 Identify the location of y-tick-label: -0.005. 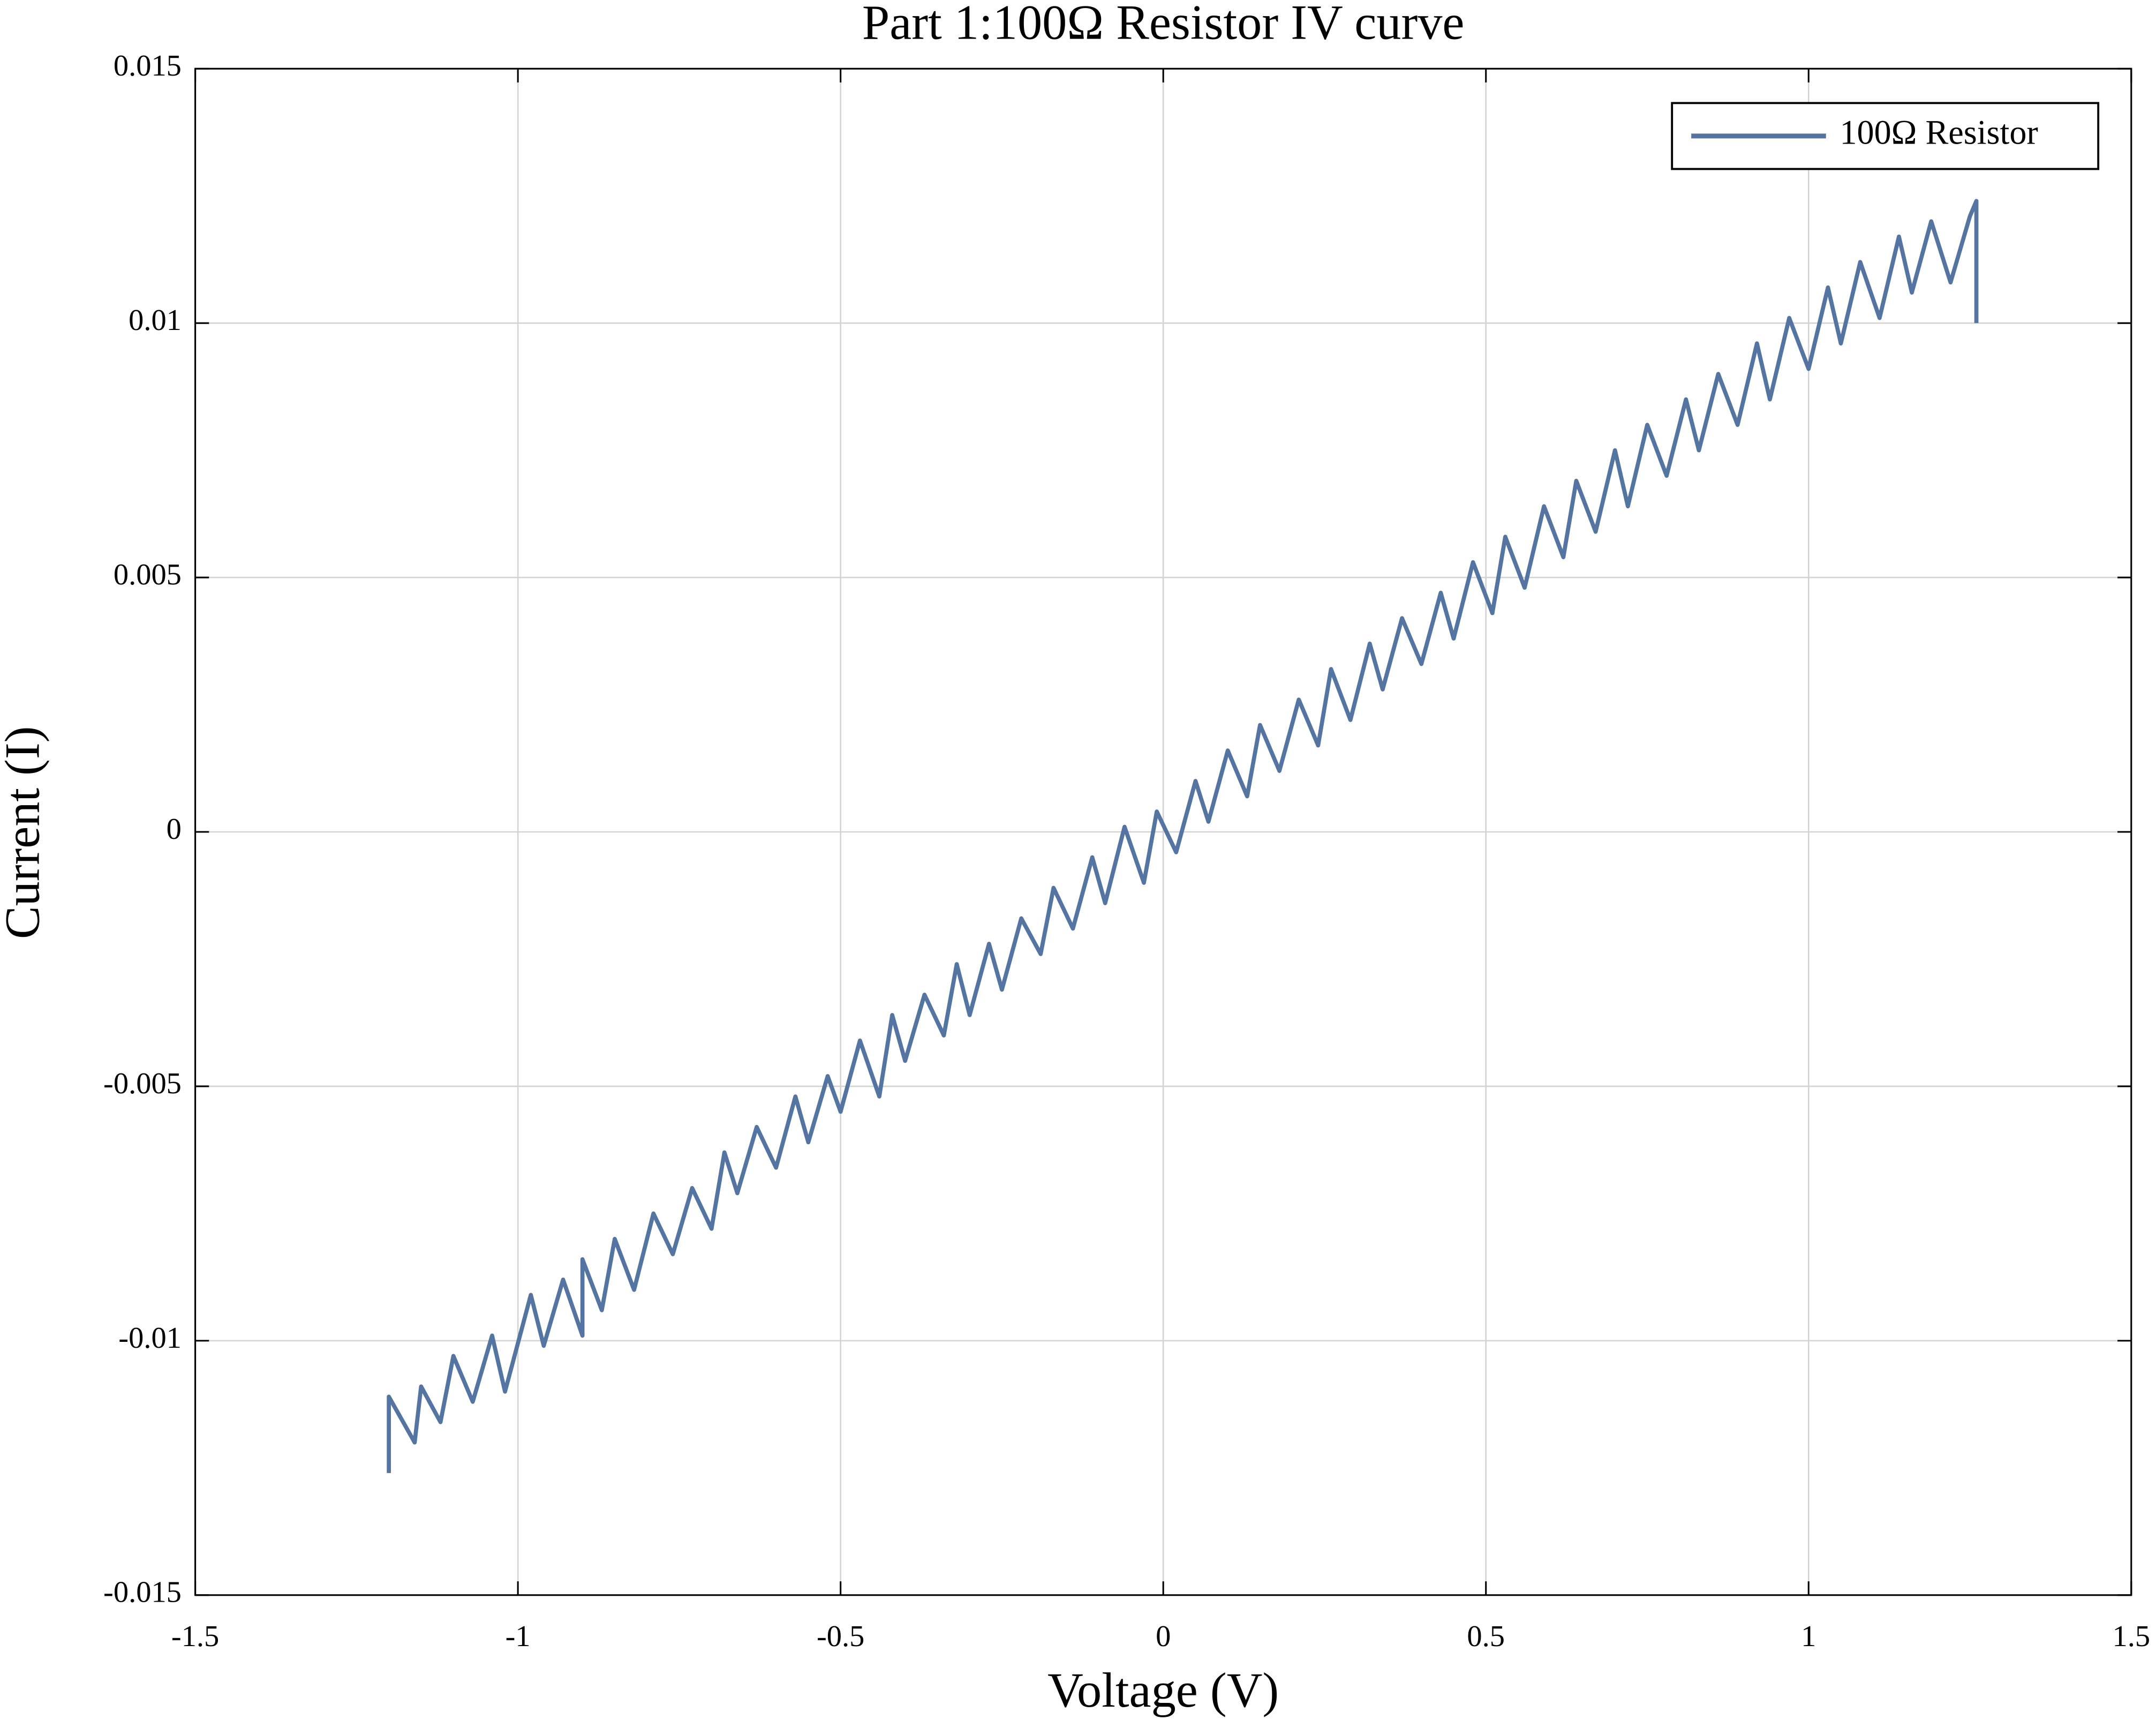
(142, 1083).